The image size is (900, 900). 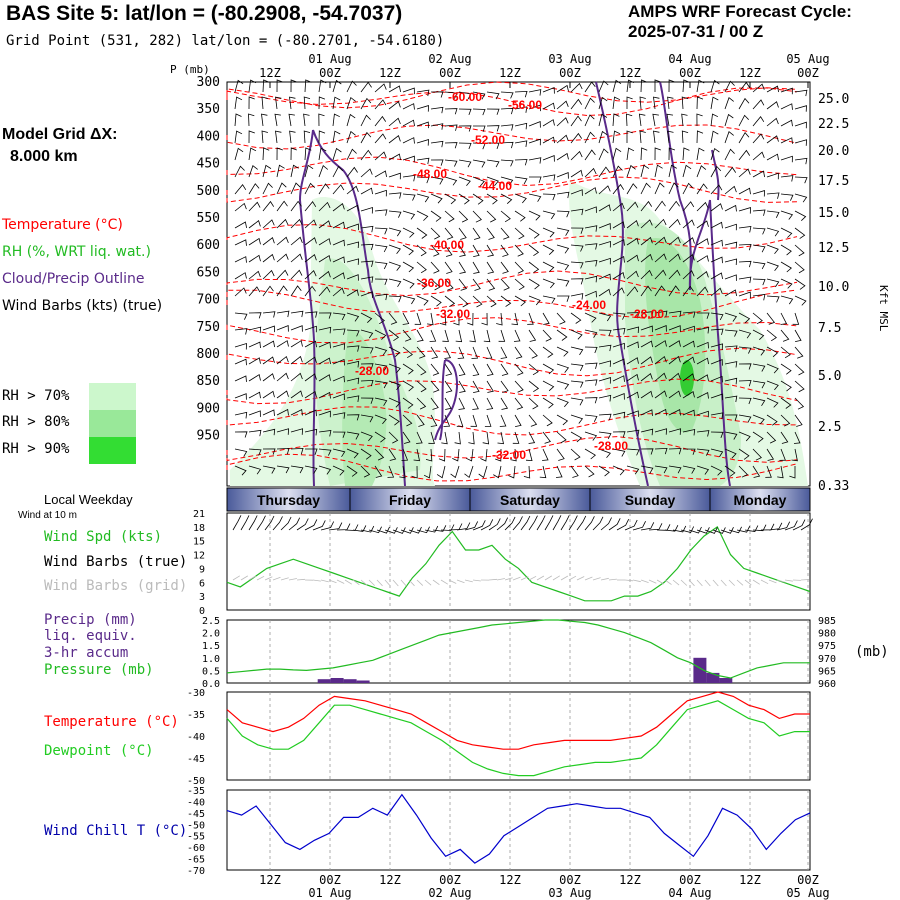 I want to click on bottom-date-label: 05 Aug, so click(x=807, y=893).